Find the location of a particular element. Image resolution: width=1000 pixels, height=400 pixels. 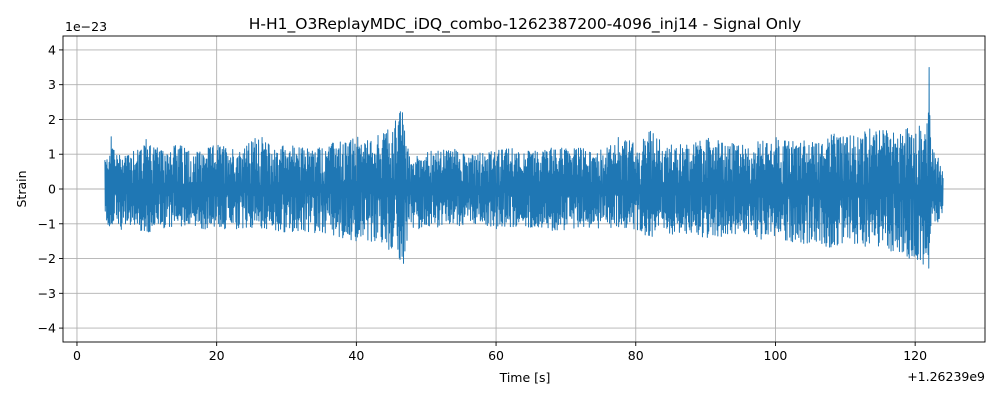

x-axis-label: Time [s] is located at coordinates (525, 377).